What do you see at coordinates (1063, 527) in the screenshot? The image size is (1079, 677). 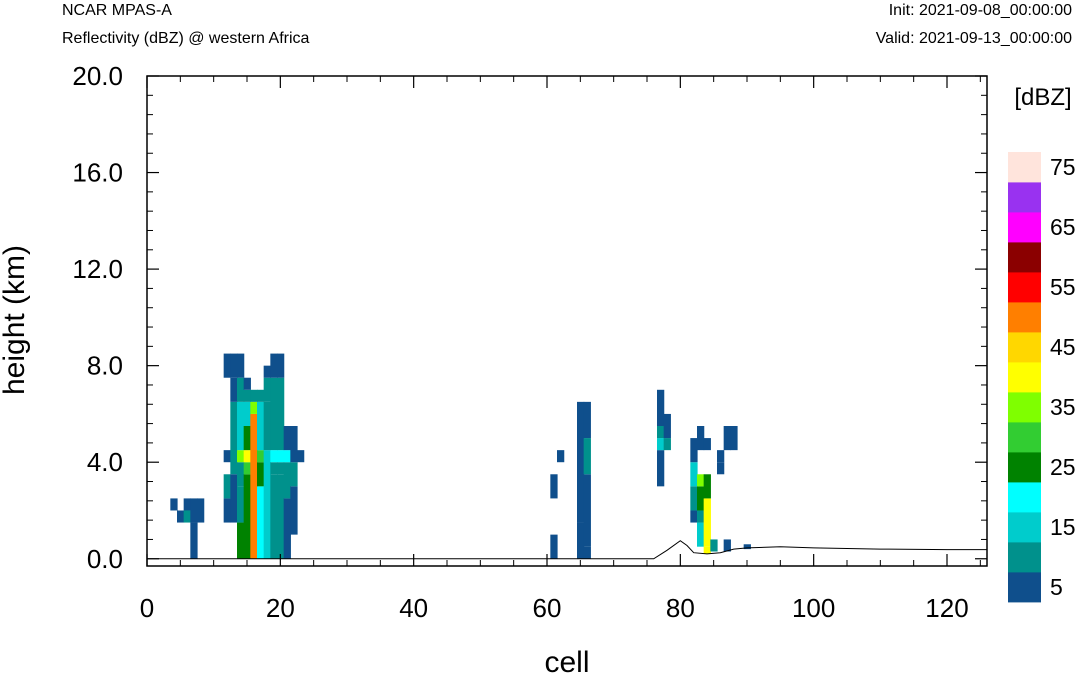 I see `colorbar-label: 15` at bounding box center [1063, 527].